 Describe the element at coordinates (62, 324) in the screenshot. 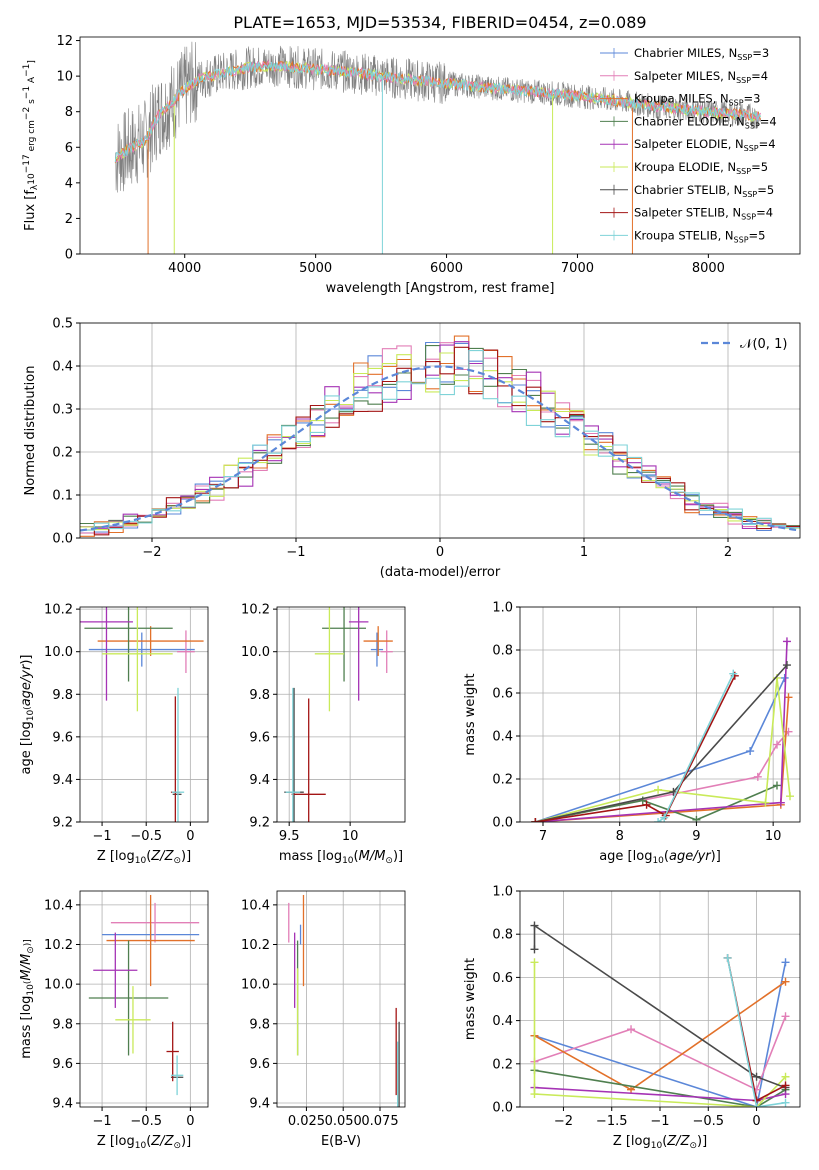

I see `y-tick-label: 0.5` at that location.